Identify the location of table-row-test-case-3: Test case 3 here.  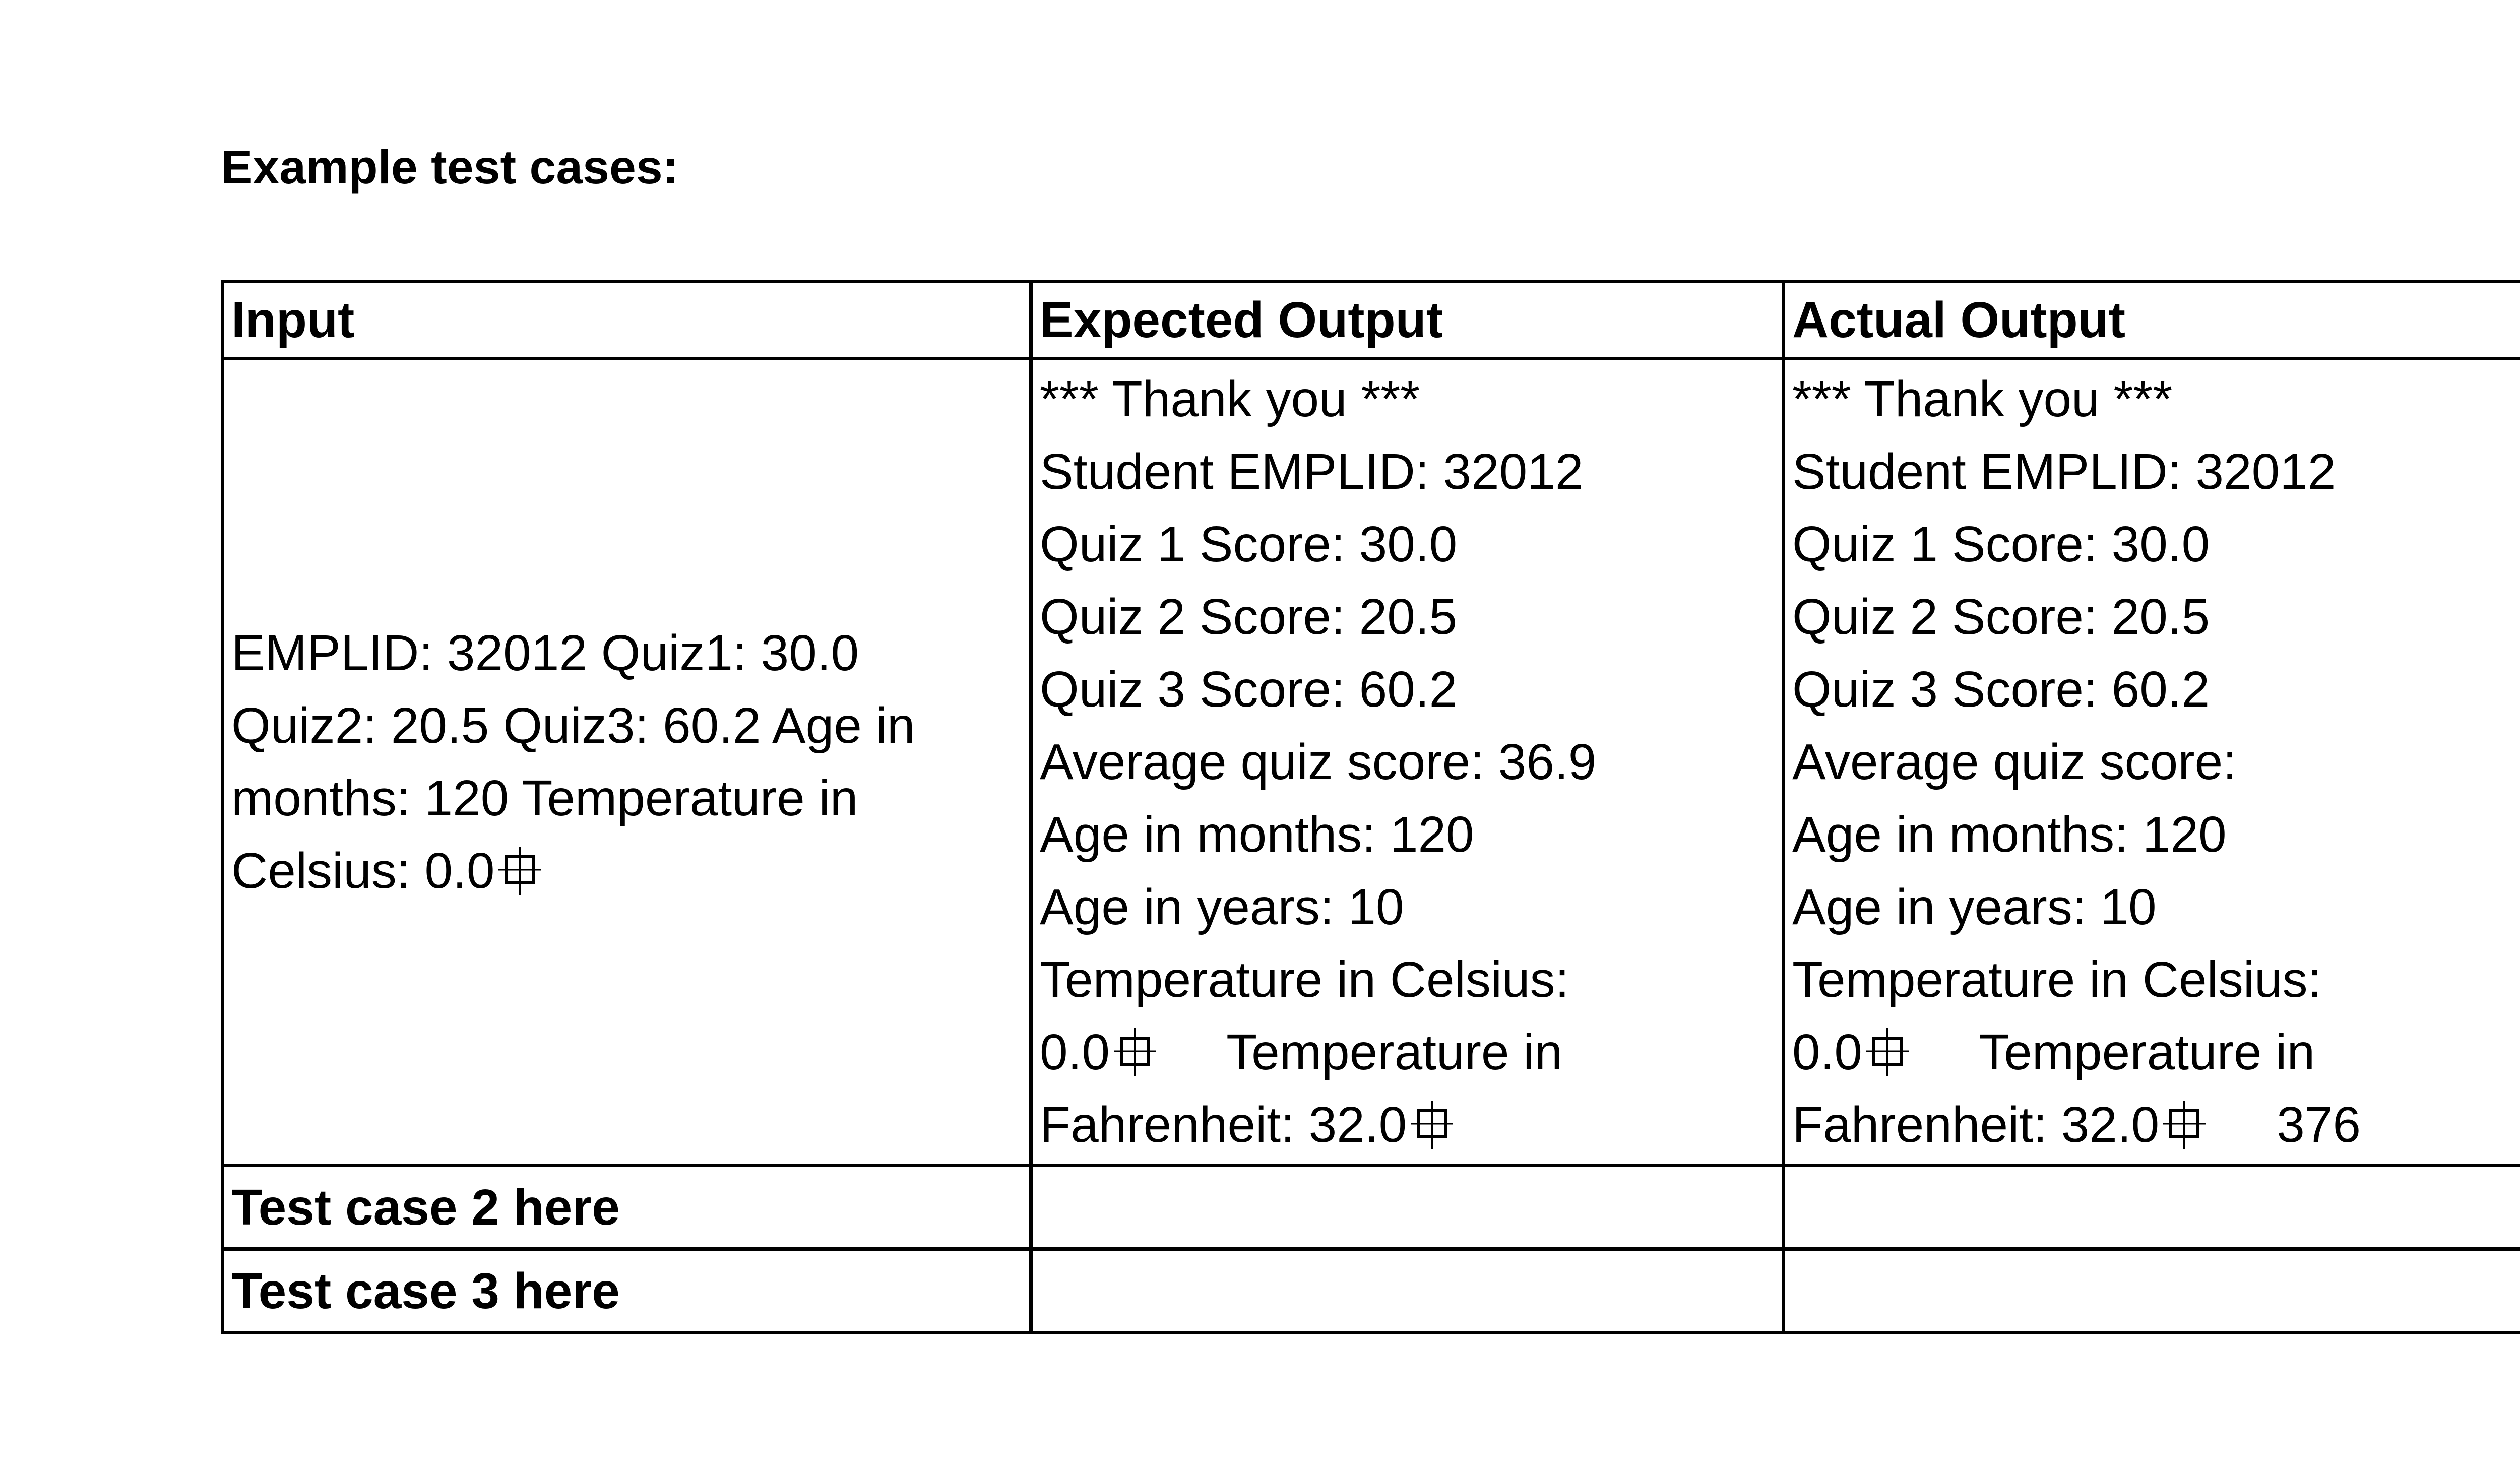
(1370, 1291).